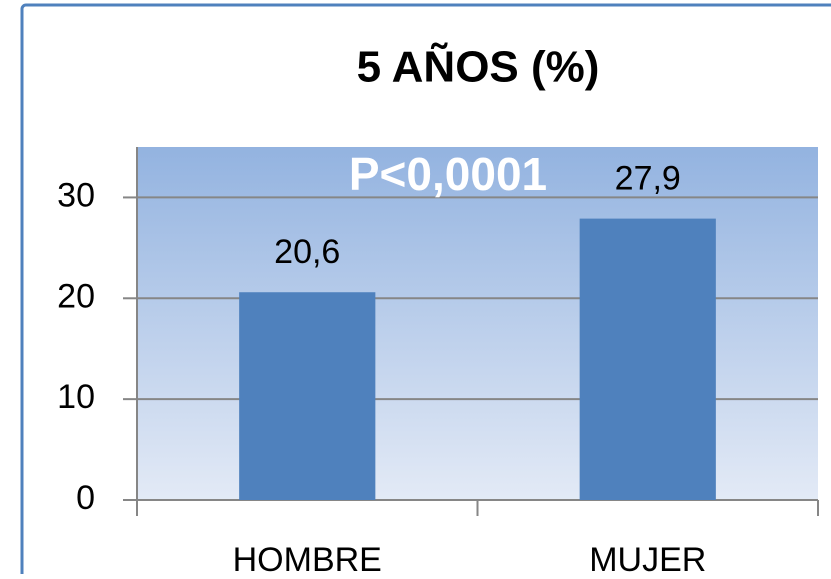 The width and height of the screenshot is (831, 579). I want to click on chart-title: 5 AÑOS (%), so click(478, 67).